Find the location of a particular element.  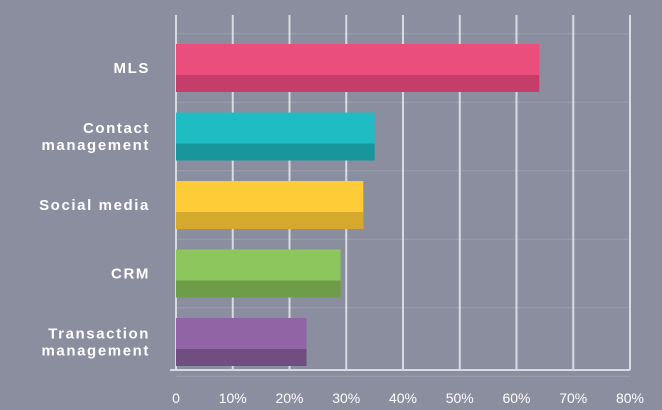

x-tick-label: 20% is located at coordinates (289, 398).